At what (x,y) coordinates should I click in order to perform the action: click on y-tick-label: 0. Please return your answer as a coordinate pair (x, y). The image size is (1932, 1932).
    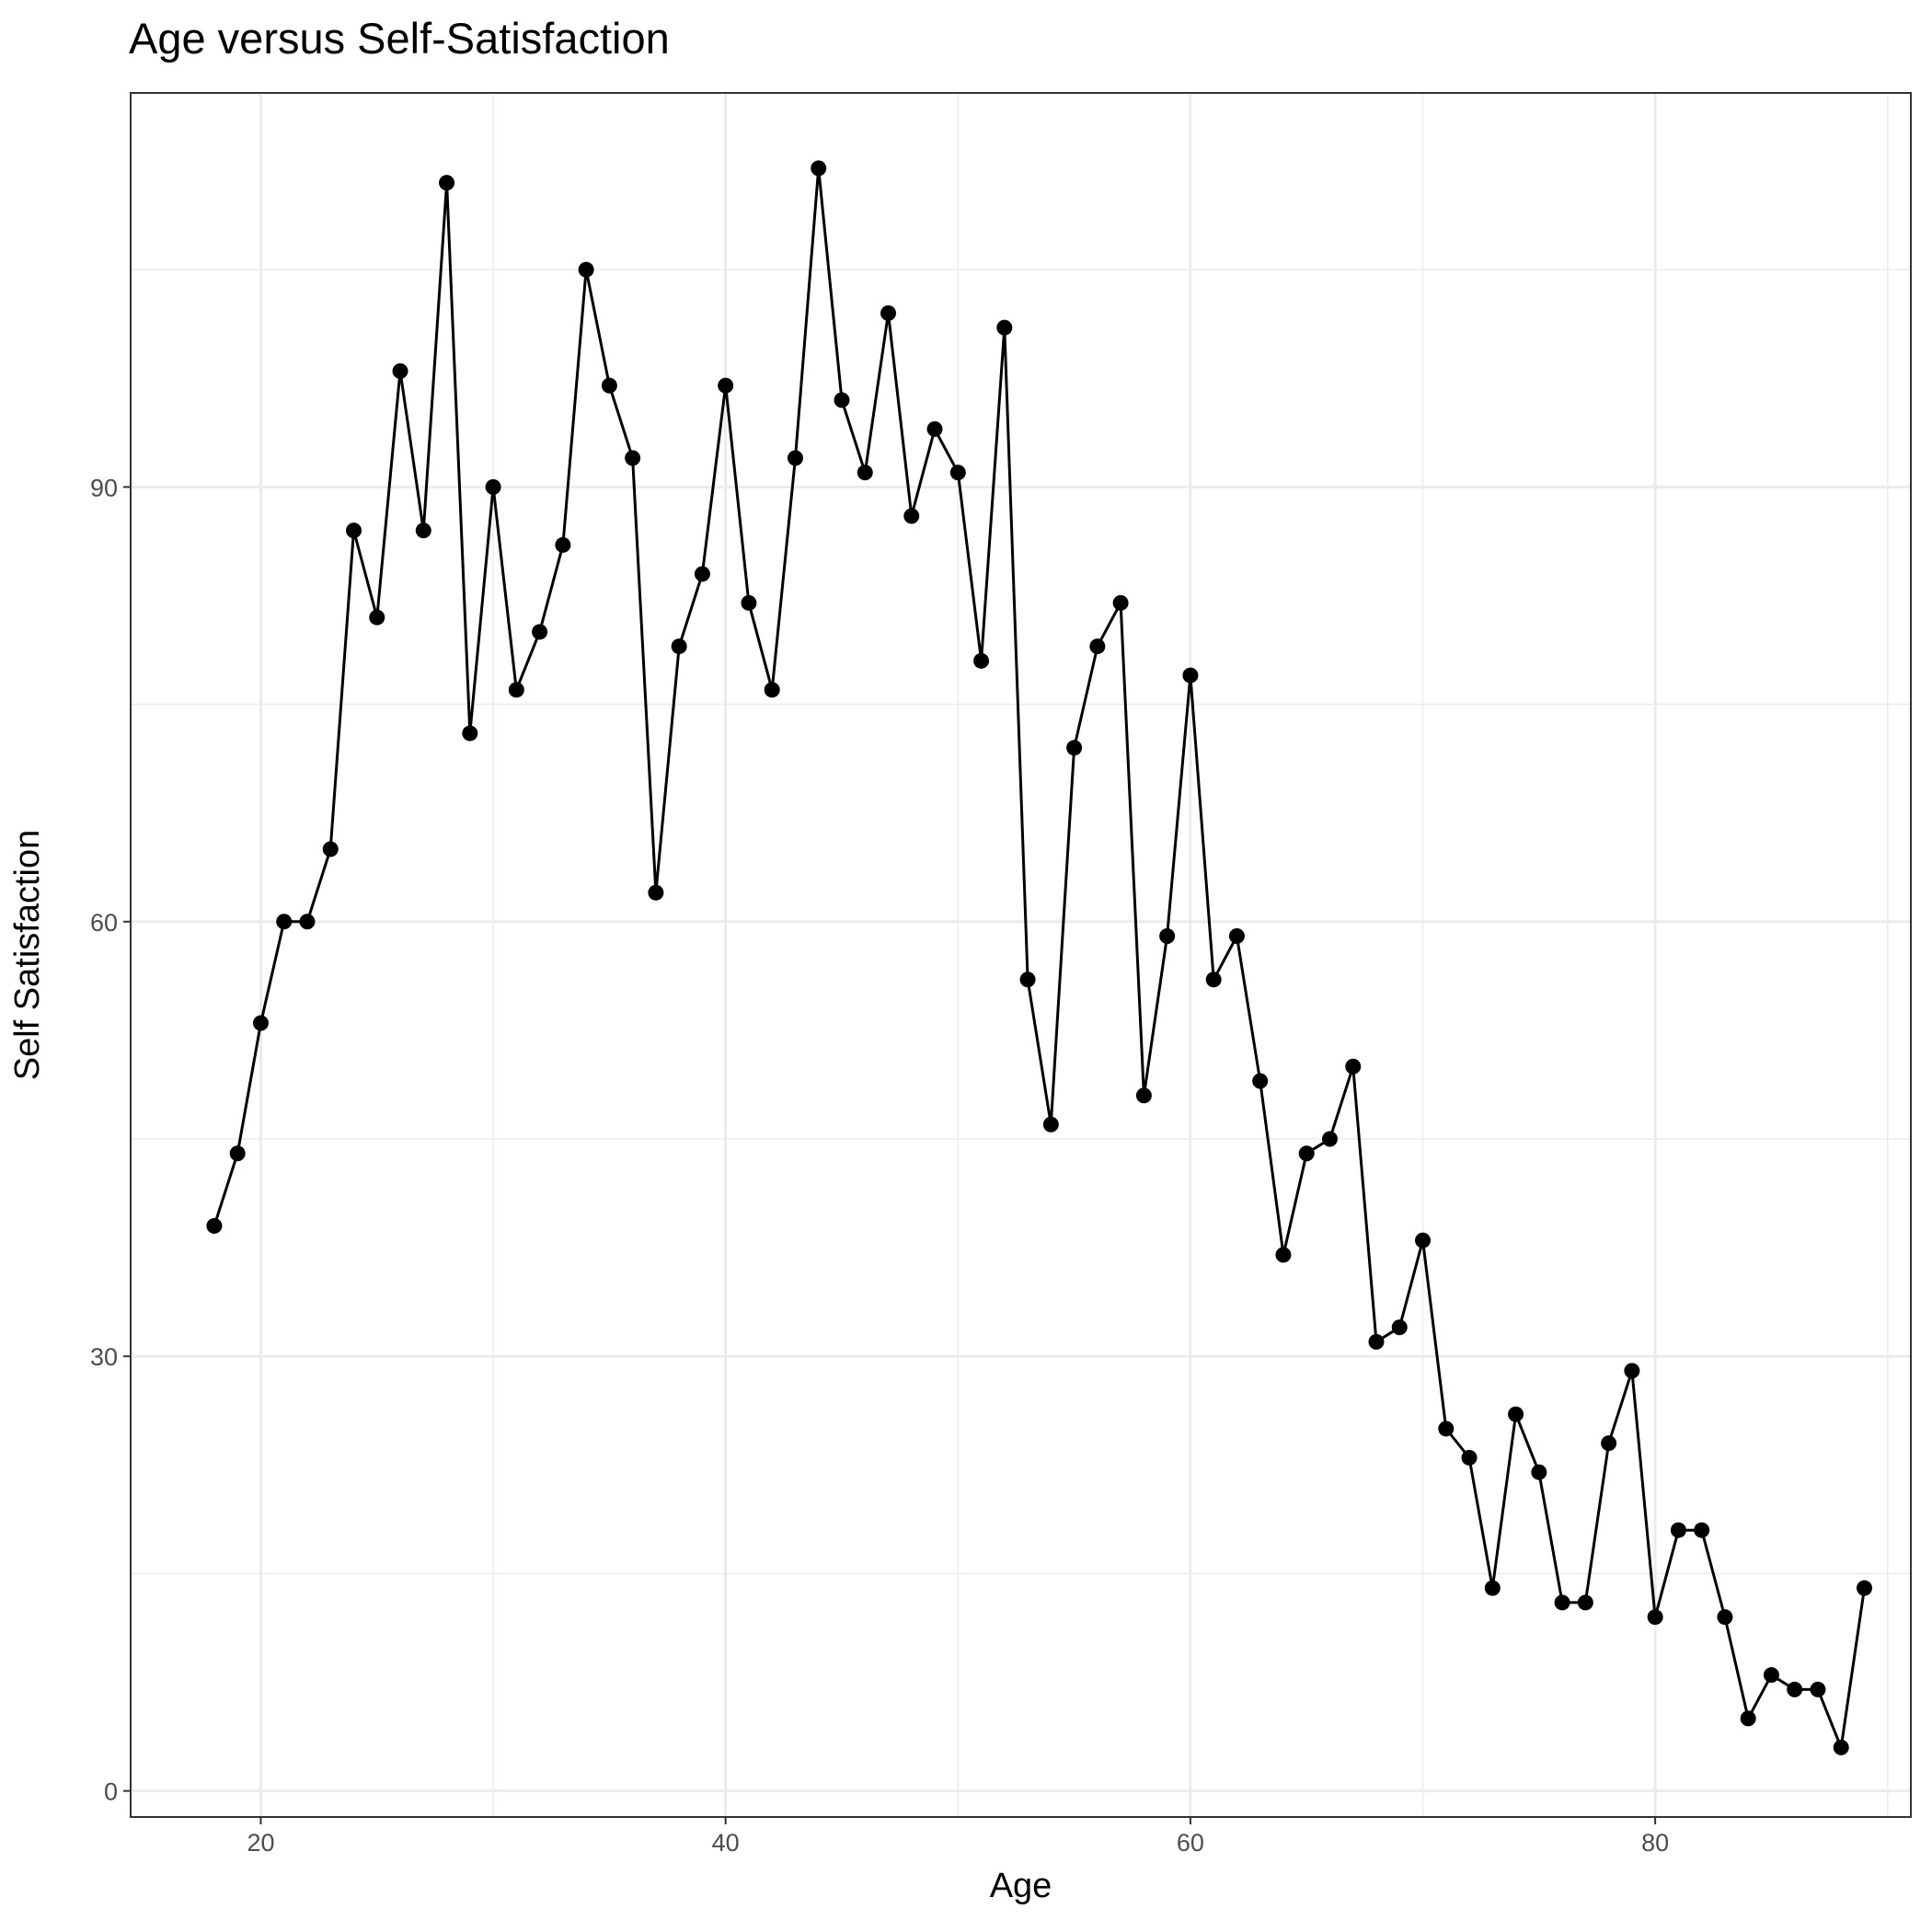
    Looking at the image, I should click on (111, 1792).